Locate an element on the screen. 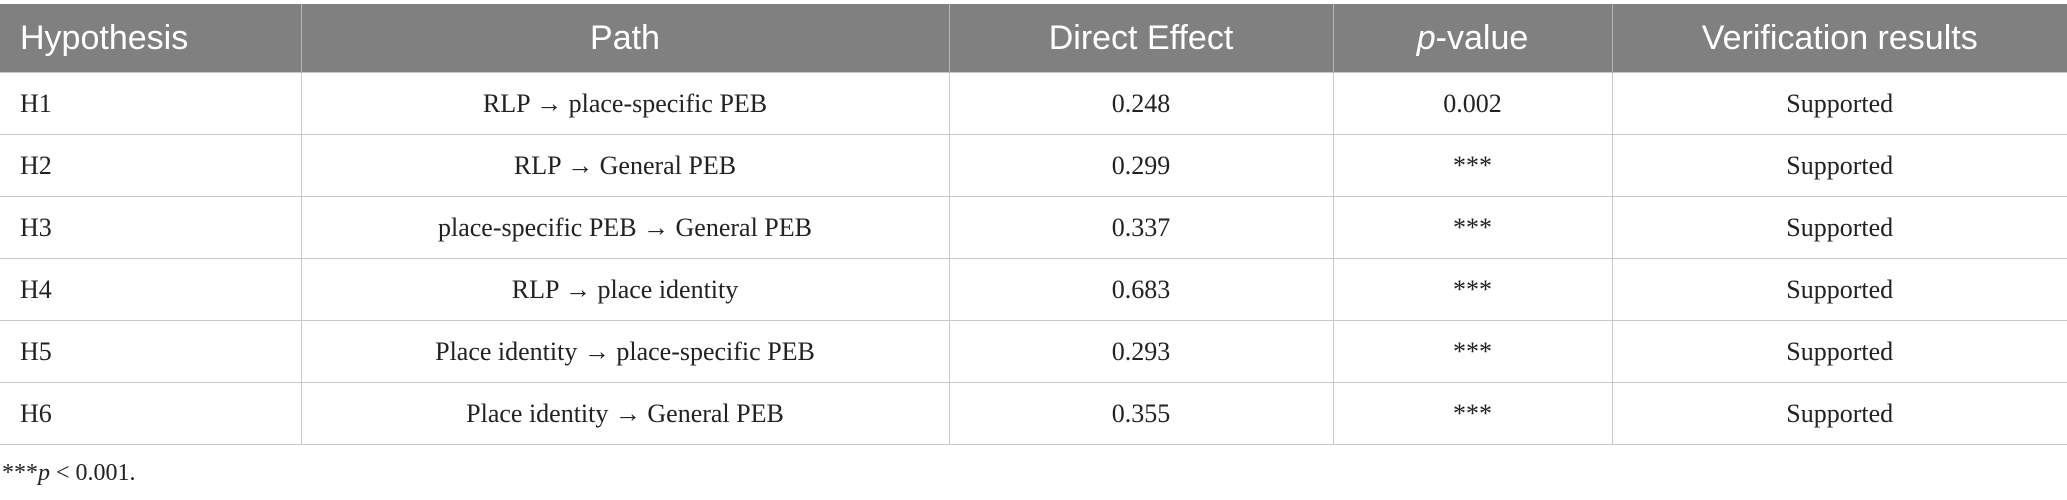 The width and height of the screenshot is (2067, 500). table-cell: RLP → place-specific PEB is located at coordinates (625, 103).